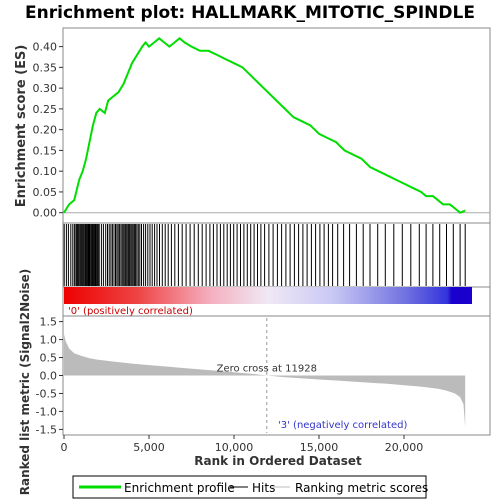 The width and height of the screenshot is (500, 500). Describe the element at coordinates (179, 488) in the screenshot. I see `legend-label-enrichment: Enrichment profile` at that location.